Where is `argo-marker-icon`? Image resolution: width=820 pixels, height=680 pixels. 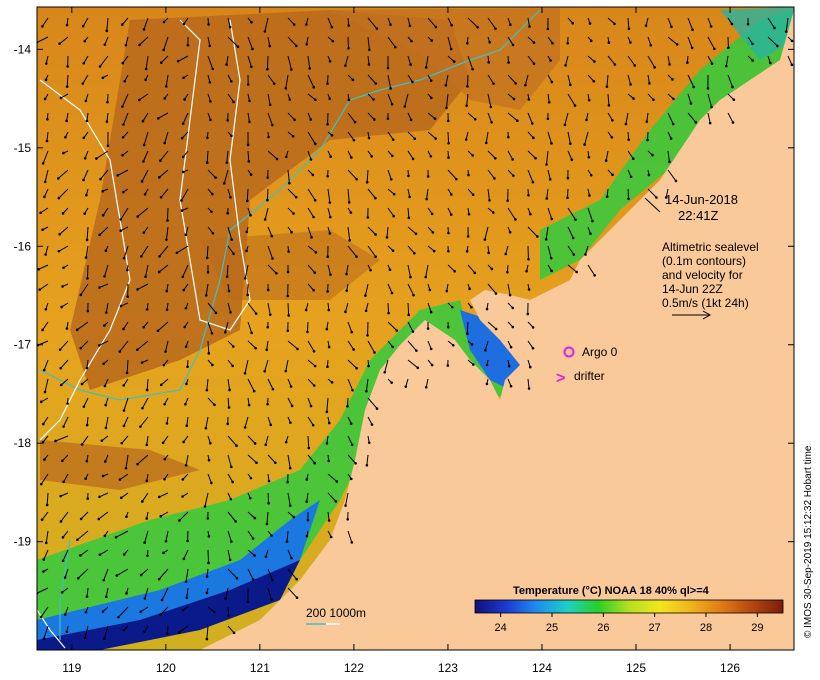 argo-marker-icon is located at coordinates (569, 352).